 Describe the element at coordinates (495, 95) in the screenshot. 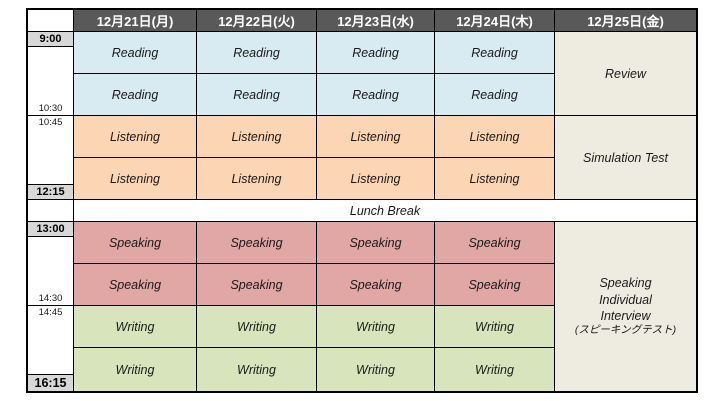

I see `cell-thu-reading-2: Reading` at that location.